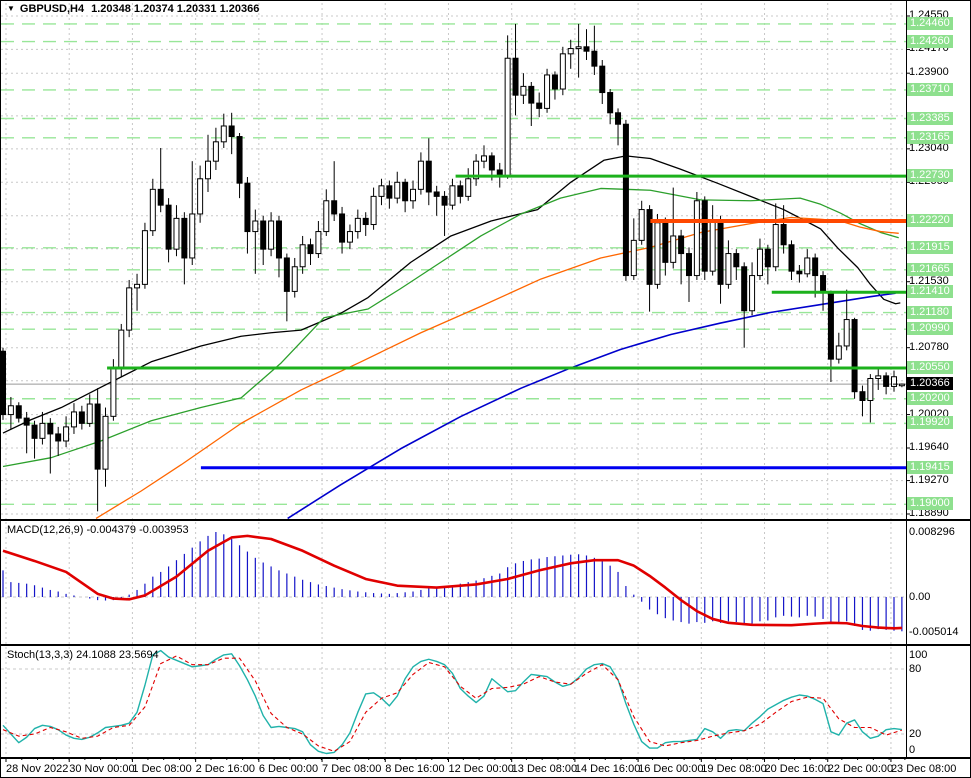  I want to click on symbol-dropdown-icon: ▼, so click(11, 8).